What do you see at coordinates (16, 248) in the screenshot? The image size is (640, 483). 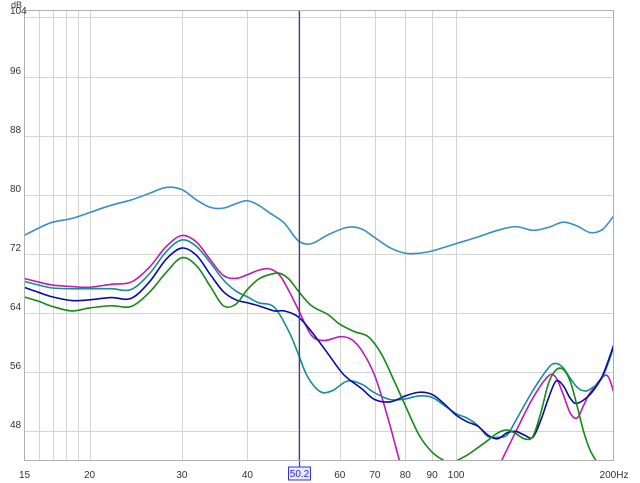 I see `y-tick-label: 72` at bounding box center [16, 248].